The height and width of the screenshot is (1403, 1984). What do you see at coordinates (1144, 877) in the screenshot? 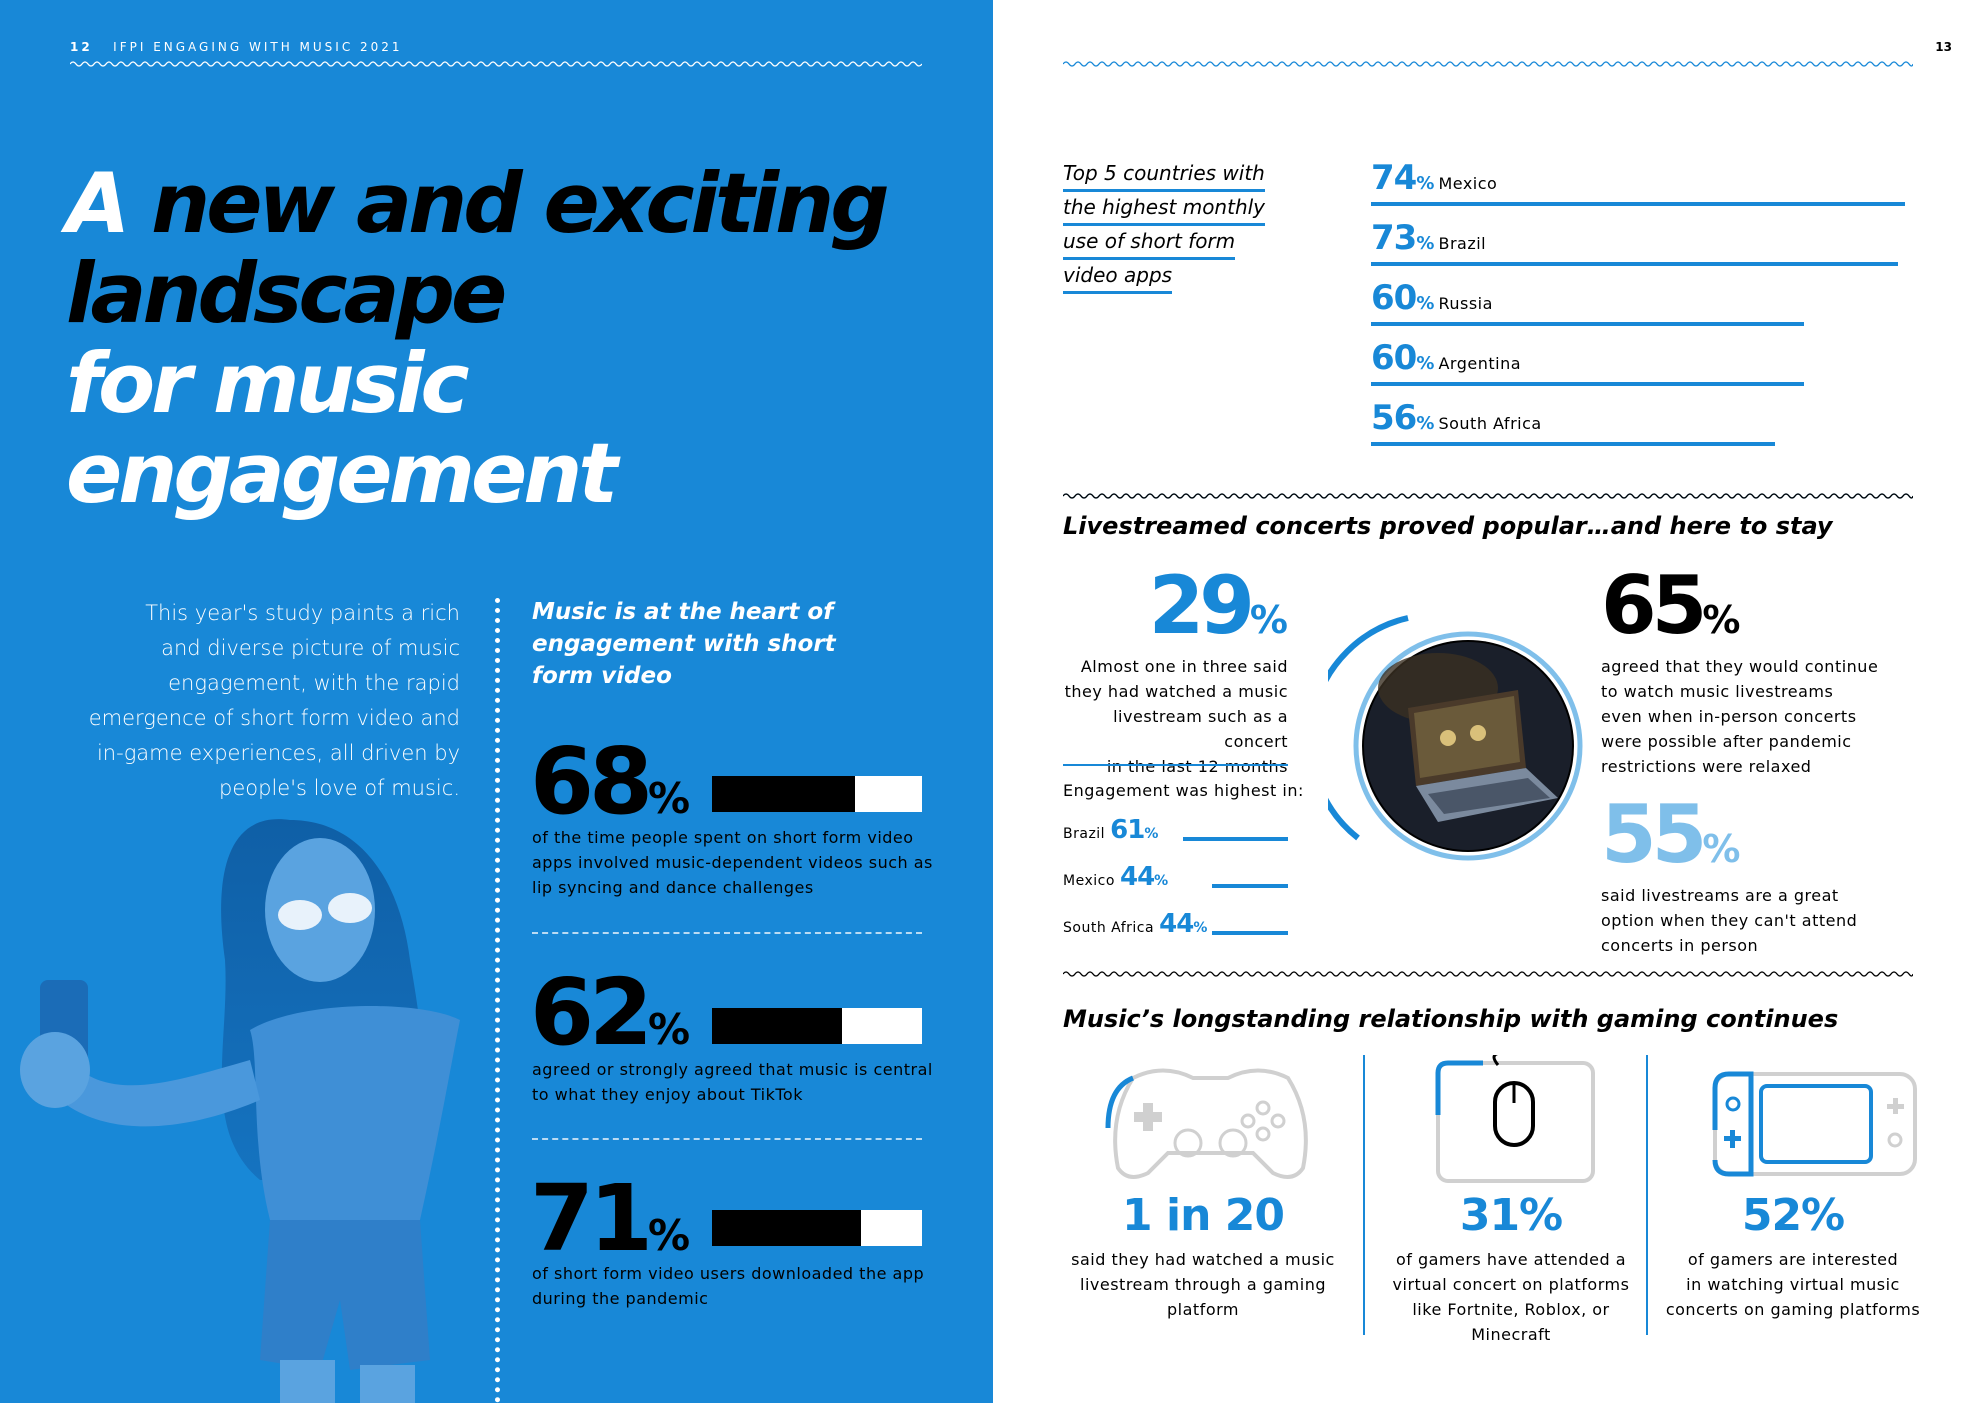
I see `value: 44%` at bounding box center [1144, 877].